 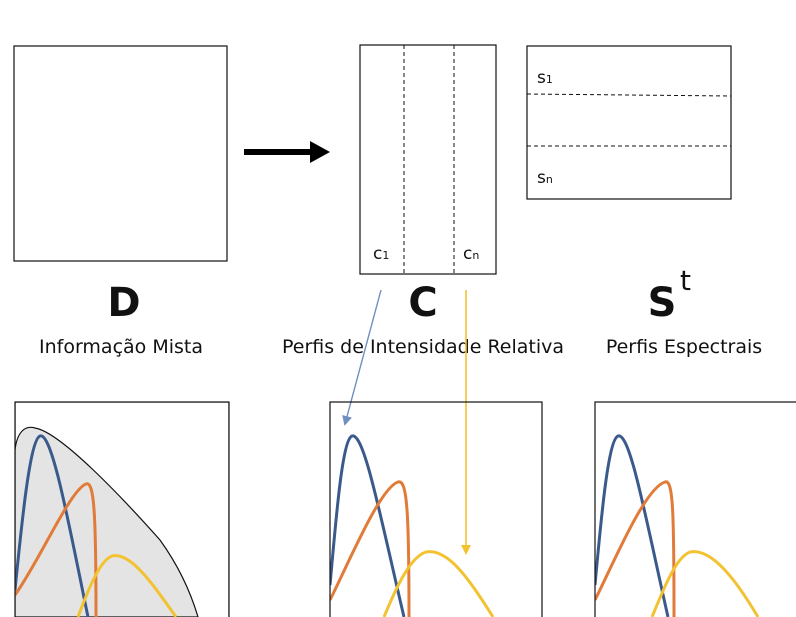 I want to click on decomposition-arrow, so click(x=287, y=152).